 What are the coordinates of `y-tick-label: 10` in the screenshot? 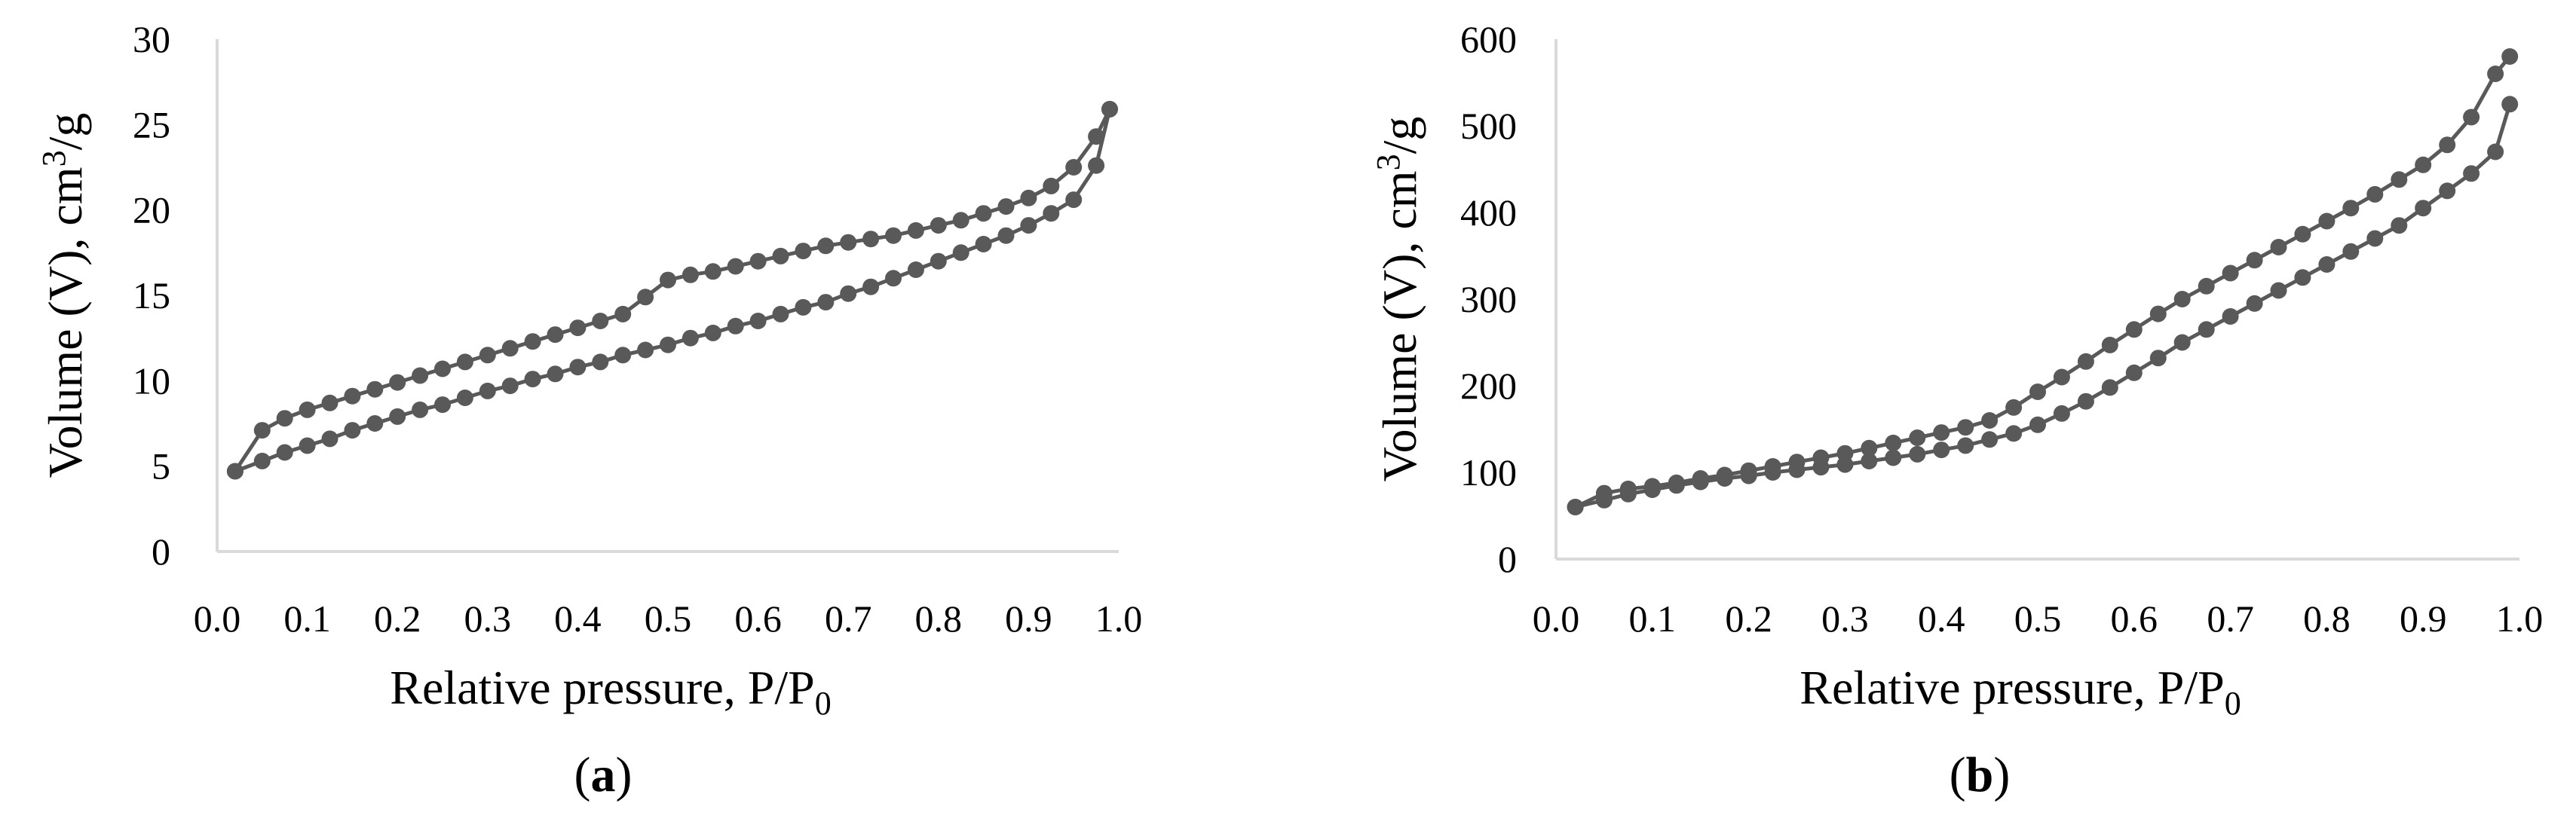 It's located at (151, 380).